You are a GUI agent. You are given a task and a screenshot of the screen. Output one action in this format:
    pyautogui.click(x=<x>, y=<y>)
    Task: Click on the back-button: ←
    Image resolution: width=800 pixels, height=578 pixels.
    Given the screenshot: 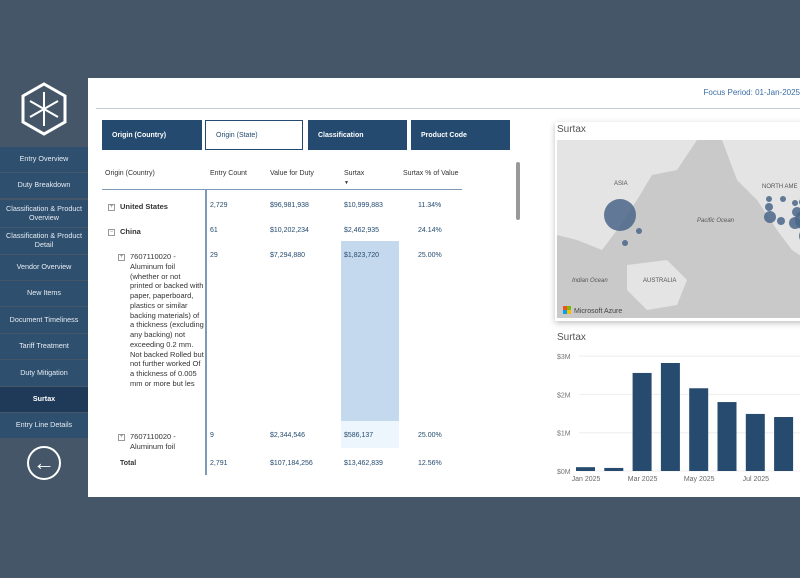 What is the action you would take?
    pyautogui.click(x=44, y=463)
    